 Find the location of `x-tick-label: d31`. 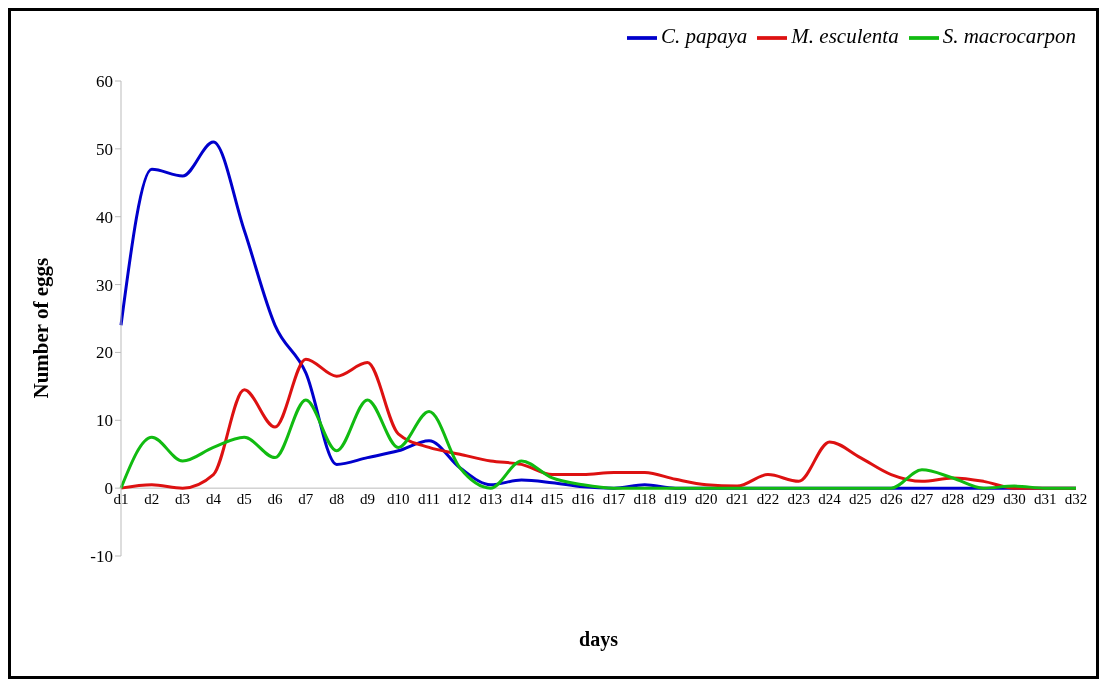

x-tick-label: d31 is located at coordinates (1045, 498).